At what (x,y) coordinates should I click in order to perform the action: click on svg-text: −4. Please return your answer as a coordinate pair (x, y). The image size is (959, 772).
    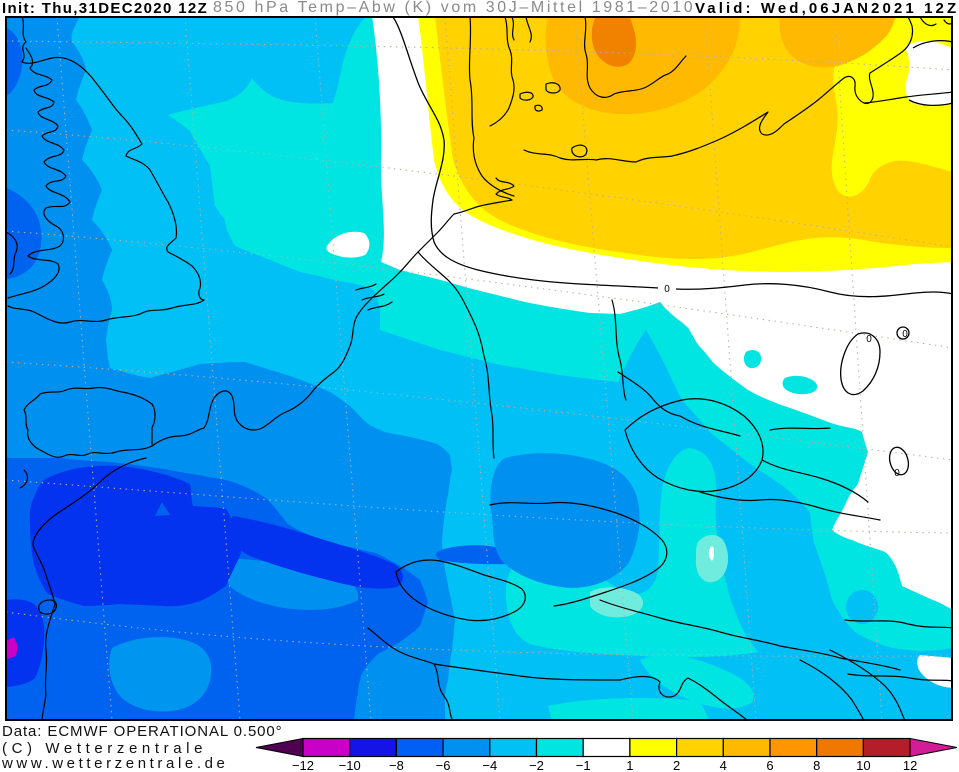
    Looking at the image, I should click on (489, 764).